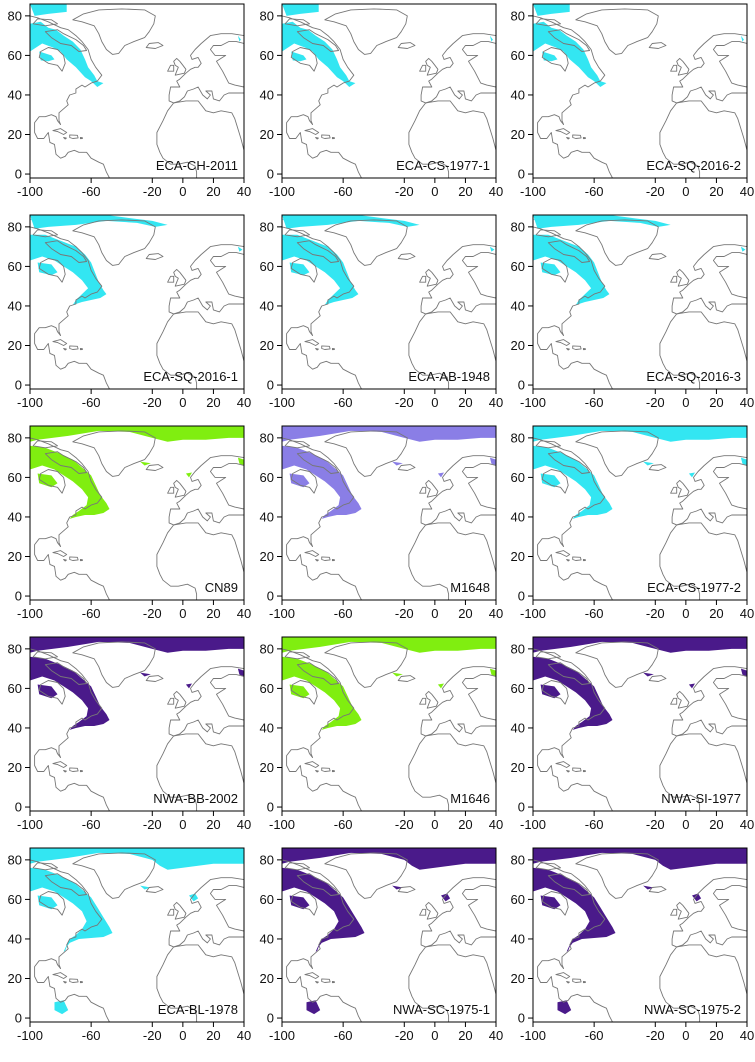  I want to click on panel-label: NWA-SI-1977, so click(701, 798).